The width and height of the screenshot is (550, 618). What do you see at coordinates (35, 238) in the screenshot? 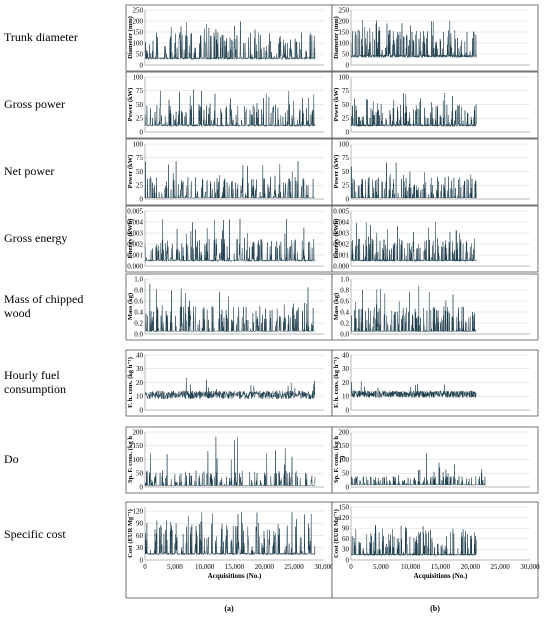
I see `row-label: Gross energy` at bounding box center [35, 238].